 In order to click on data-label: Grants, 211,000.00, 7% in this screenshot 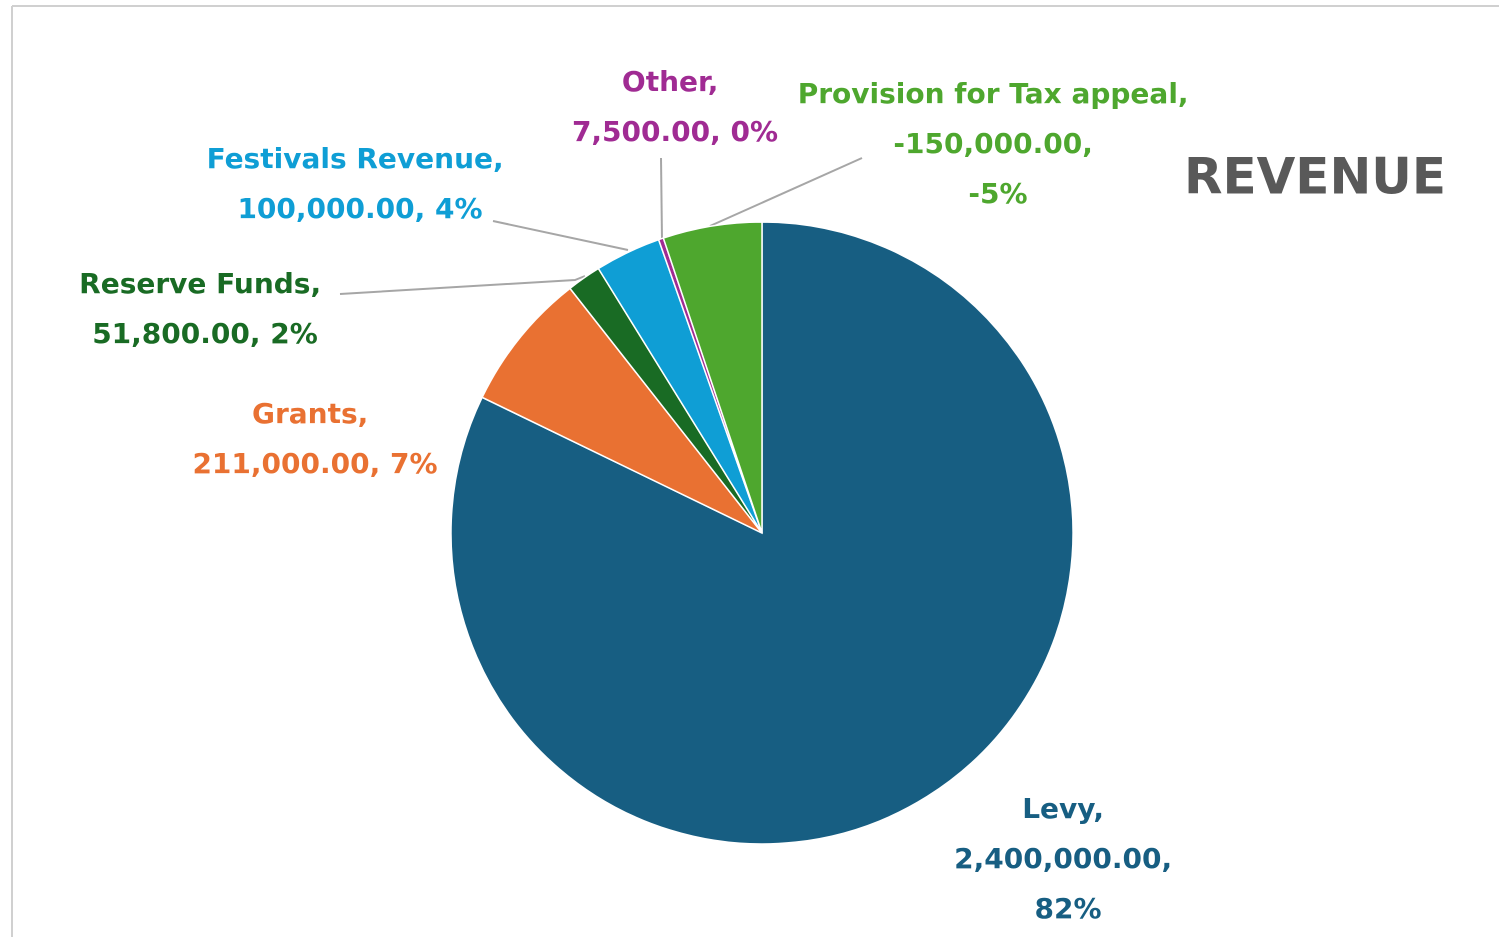, I will do `click(314, 438)`.